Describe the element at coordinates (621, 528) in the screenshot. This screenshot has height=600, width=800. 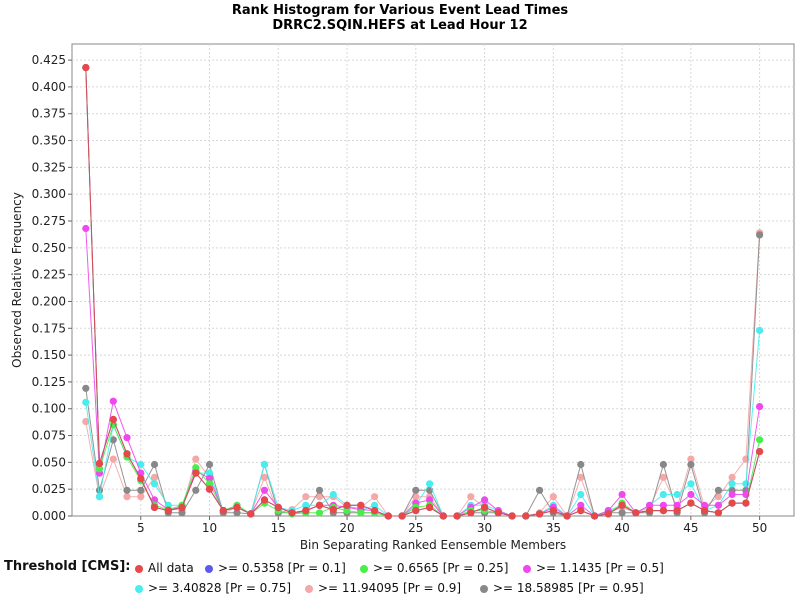
I see `x-tick-label: 40` at that location.